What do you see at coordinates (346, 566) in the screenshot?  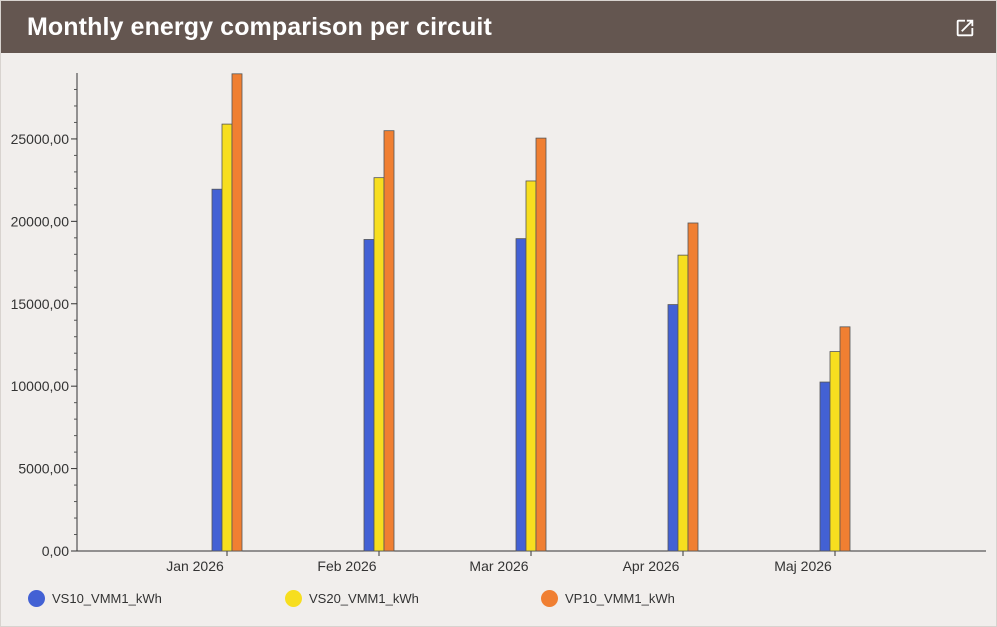 I see `x-tick-label: Feb 2026` at bounding box center [346, 566].